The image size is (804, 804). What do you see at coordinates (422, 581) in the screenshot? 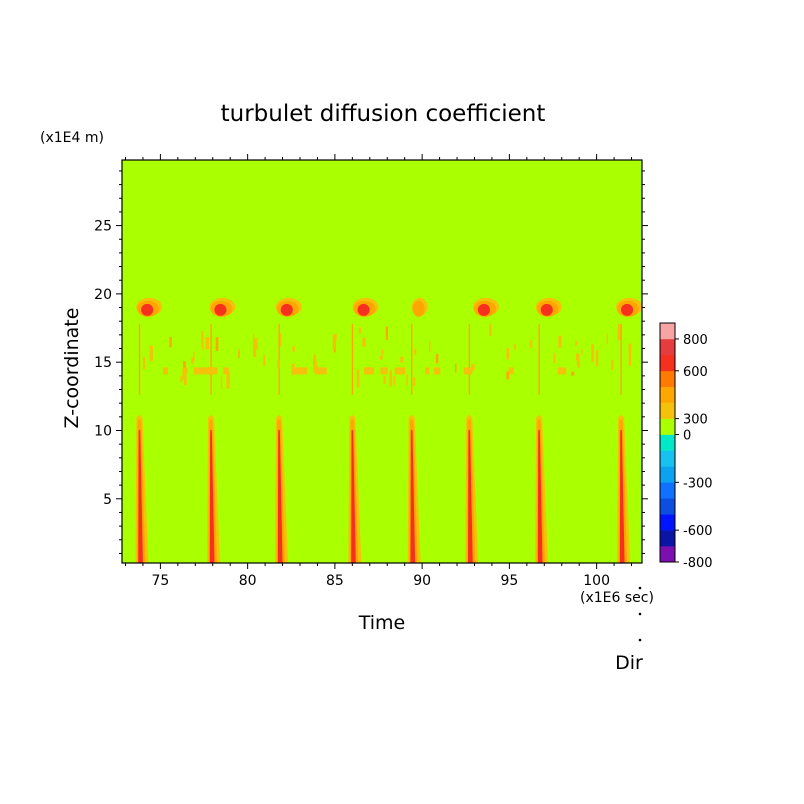
I see `x-tick-label: 90` at bounding box center [422, 581].